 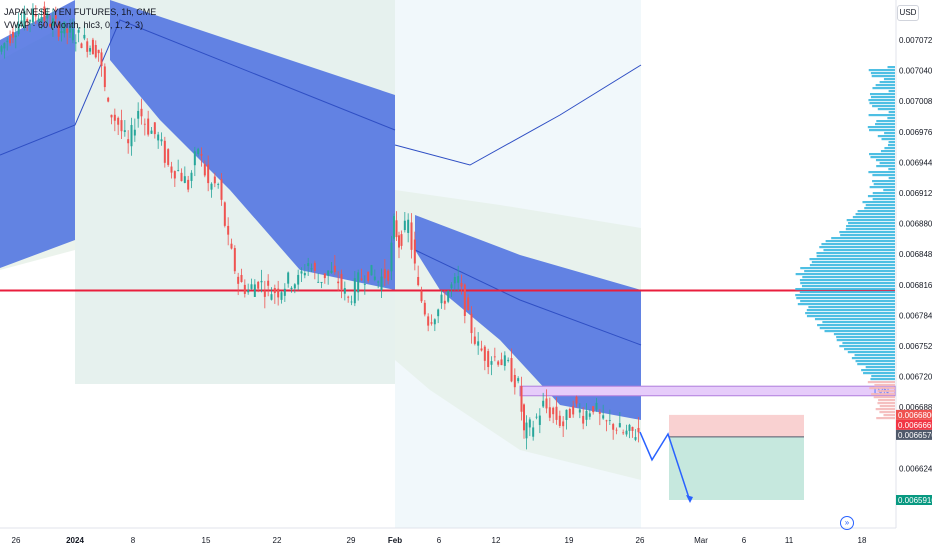 What do you see at coordinates (198, 87) in the screenshot?
I see `vwap-line-jan` at bounding box center [198, 87].